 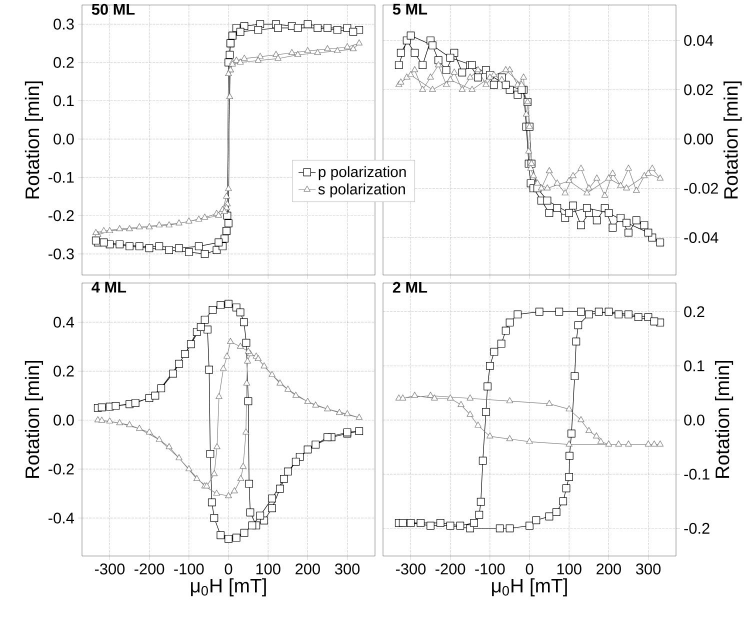 What do you see at coordinates (61, 254) in the screenshot?
I see `y-tick-label: -0.3` at bounding box center [61, 254].